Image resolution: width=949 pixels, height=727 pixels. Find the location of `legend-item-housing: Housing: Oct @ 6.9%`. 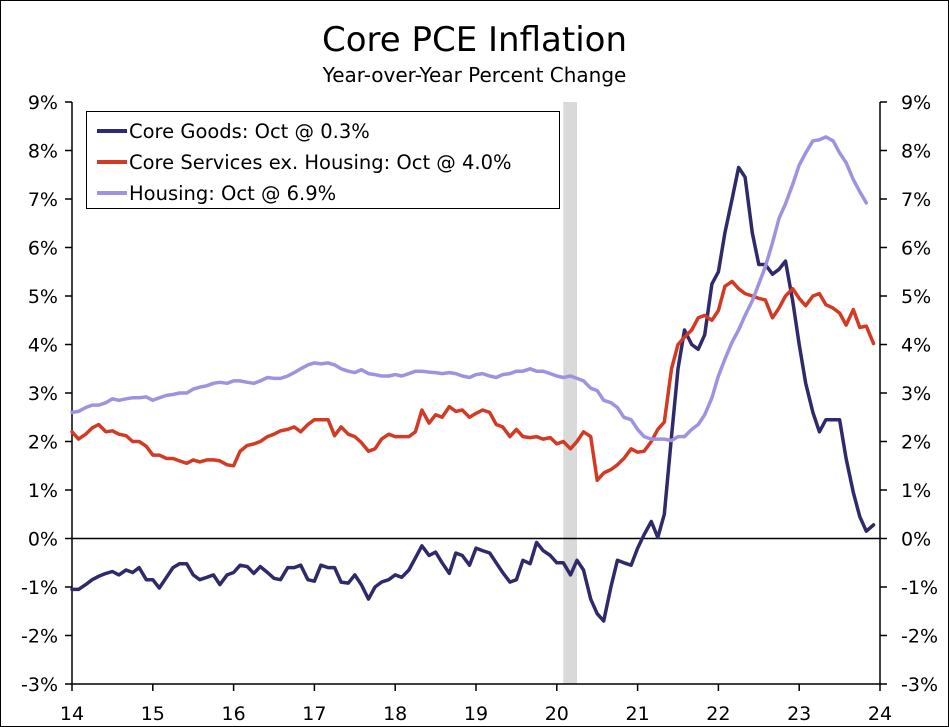

legend-item-housing: Housing: Oct @ 6.9% is located at coordinates (216, 193).